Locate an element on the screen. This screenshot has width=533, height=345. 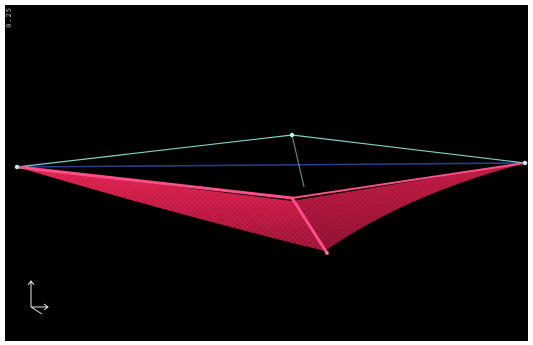
axis-triad-icon is located at coordinates (38, 297).